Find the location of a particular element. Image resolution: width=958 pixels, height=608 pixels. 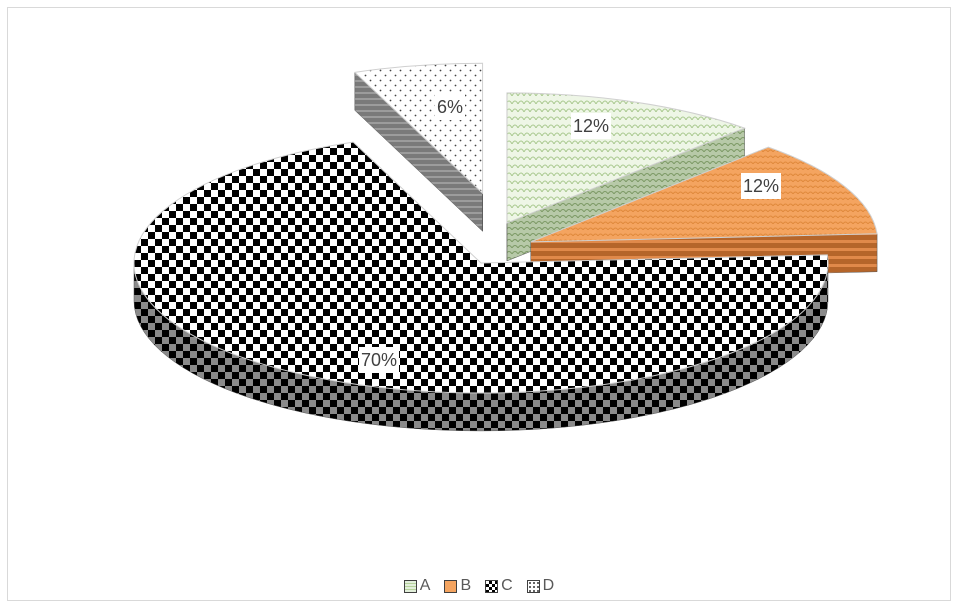

data-label-a: 12% is located at coordinates (591, 126).